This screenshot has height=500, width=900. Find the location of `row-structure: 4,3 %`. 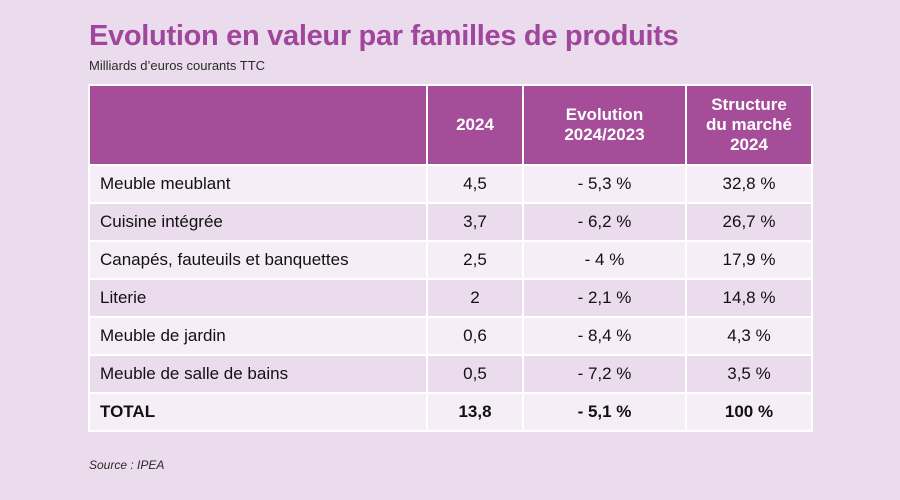

row-structure: 4,3 % is located at coordinates (749, 336).